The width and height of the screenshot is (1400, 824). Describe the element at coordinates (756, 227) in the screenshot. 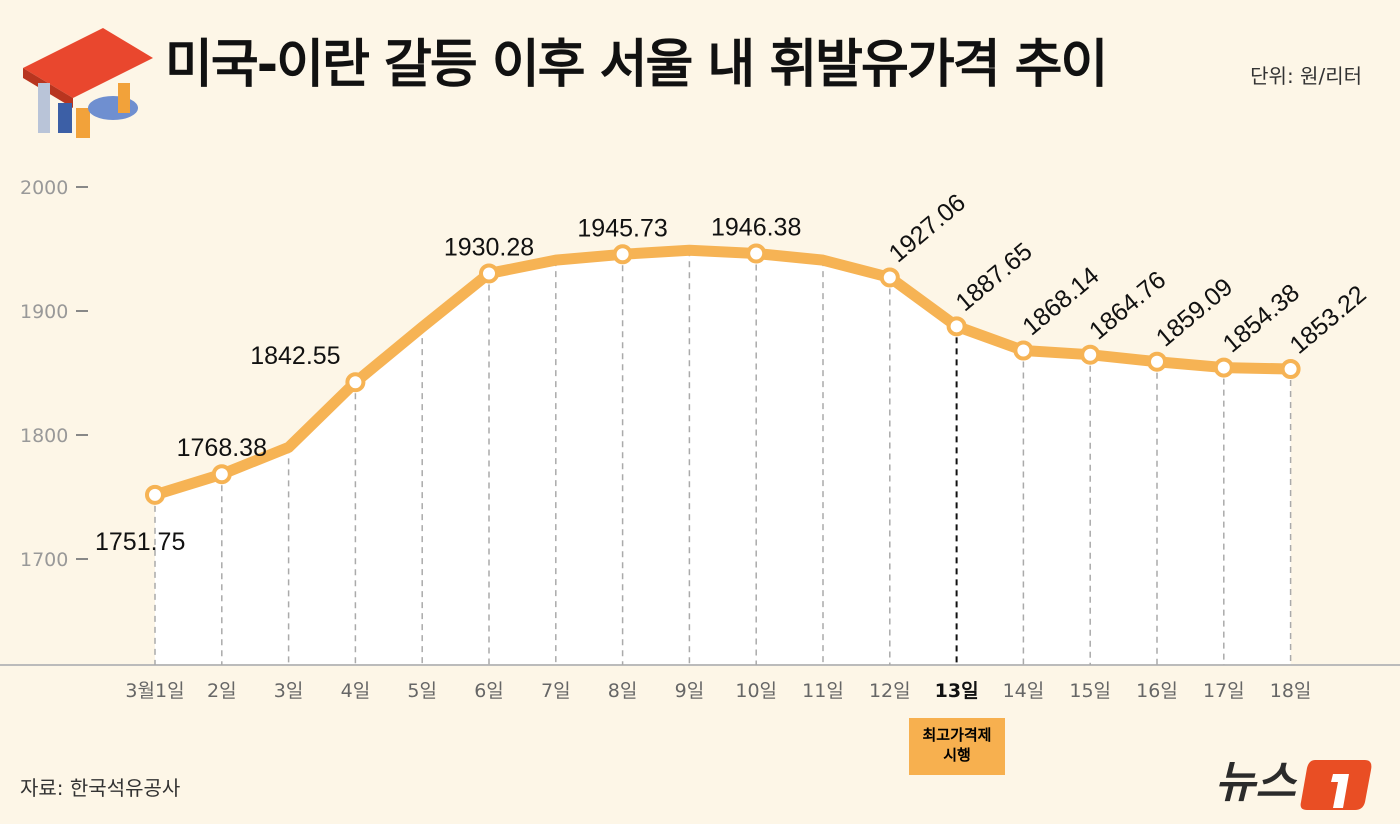

I see `data-label: 1946.38` at that location.